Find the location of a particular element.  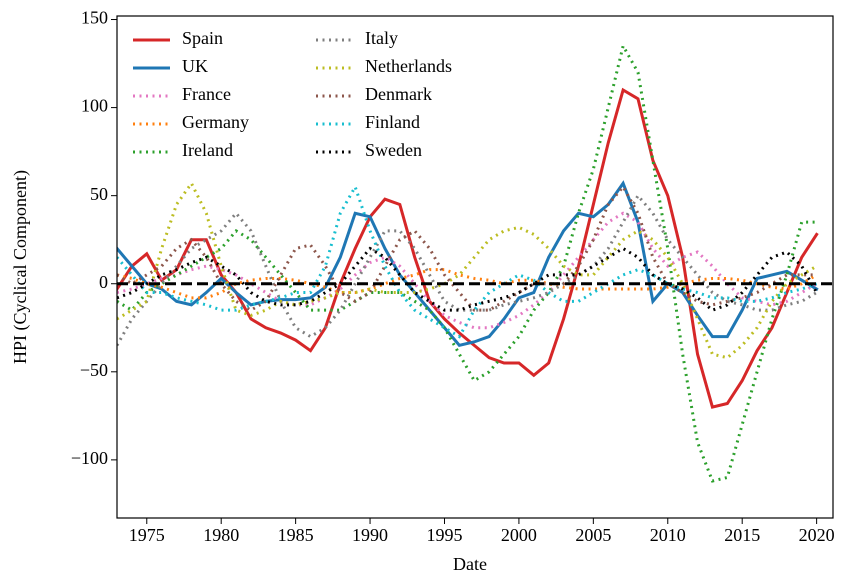

x-axis-label: Date is located at coordinates (470, 564).